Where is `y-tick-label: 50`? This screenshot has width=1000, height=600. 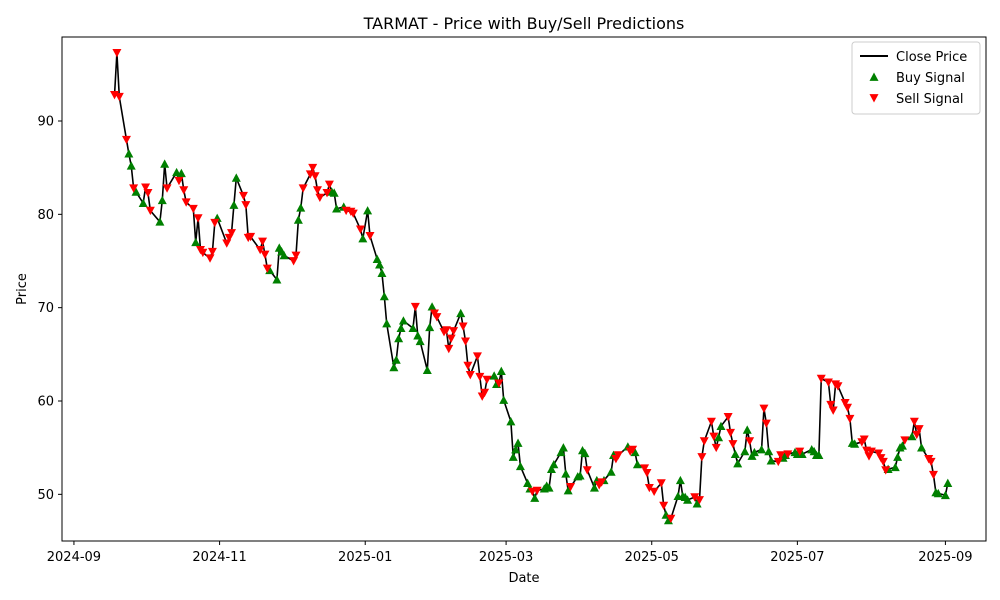
y-tick-label: 50 is located at coordinates (45, 495).